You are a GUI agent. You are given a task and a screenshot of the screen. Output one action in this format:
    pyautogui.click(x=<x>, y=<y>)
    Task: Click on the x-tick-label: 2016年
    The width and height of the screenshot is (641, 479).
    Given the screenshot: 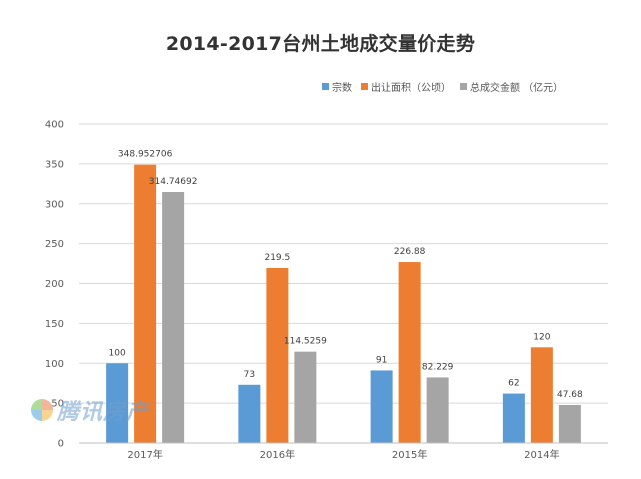 What is the action you would take?
    pyautogui.click(x=277, y=454)
    